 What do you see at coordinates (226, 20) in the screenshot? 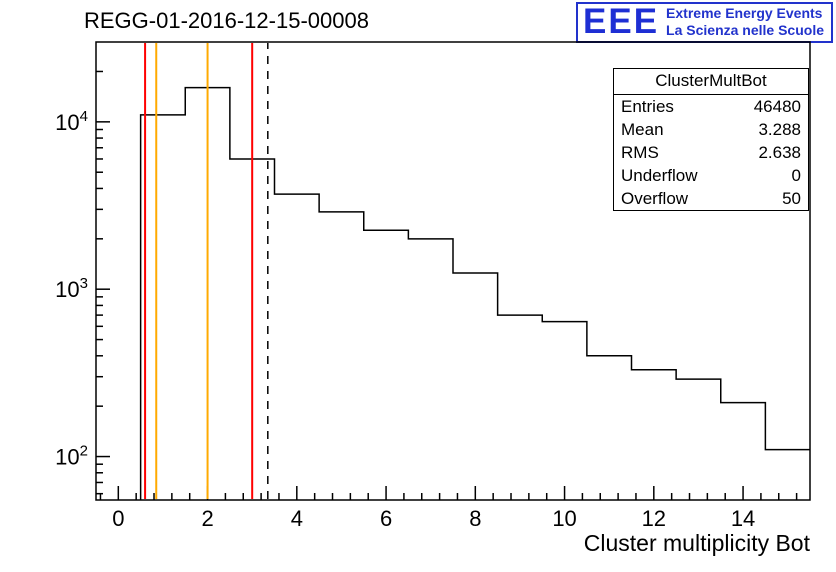
I see `plot-title: REGG-01-2016-12-15-00008` at bounding box center [226, 20].